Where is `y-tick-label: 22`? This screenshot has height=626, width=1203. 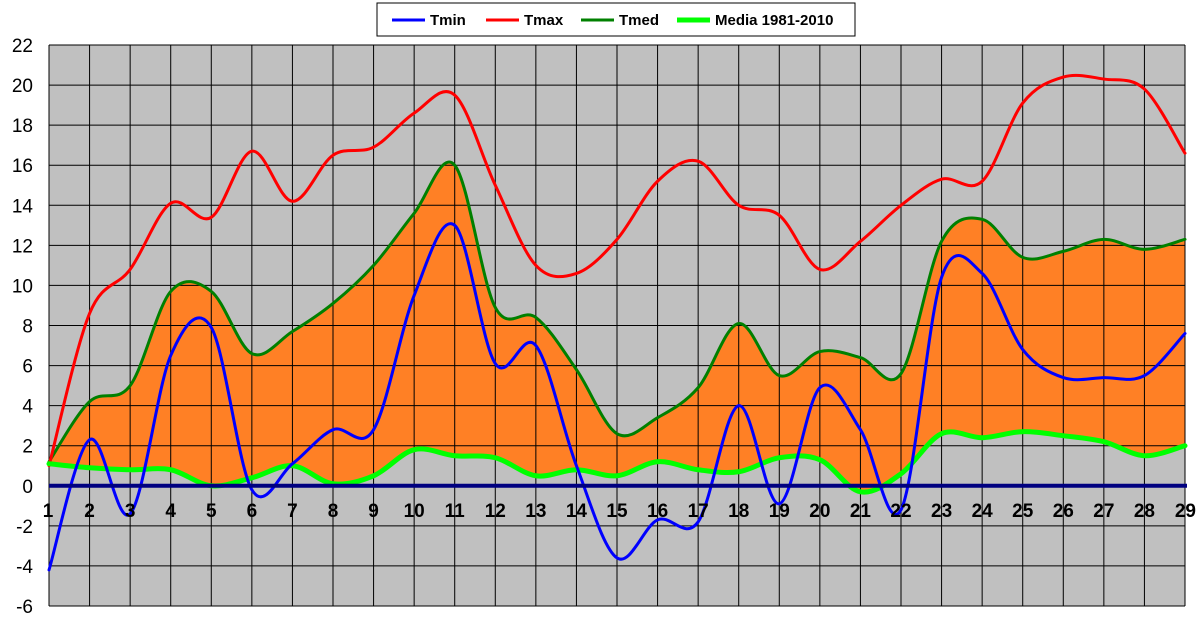
y-tick-label: 22 is located at coordinates (22, 46).